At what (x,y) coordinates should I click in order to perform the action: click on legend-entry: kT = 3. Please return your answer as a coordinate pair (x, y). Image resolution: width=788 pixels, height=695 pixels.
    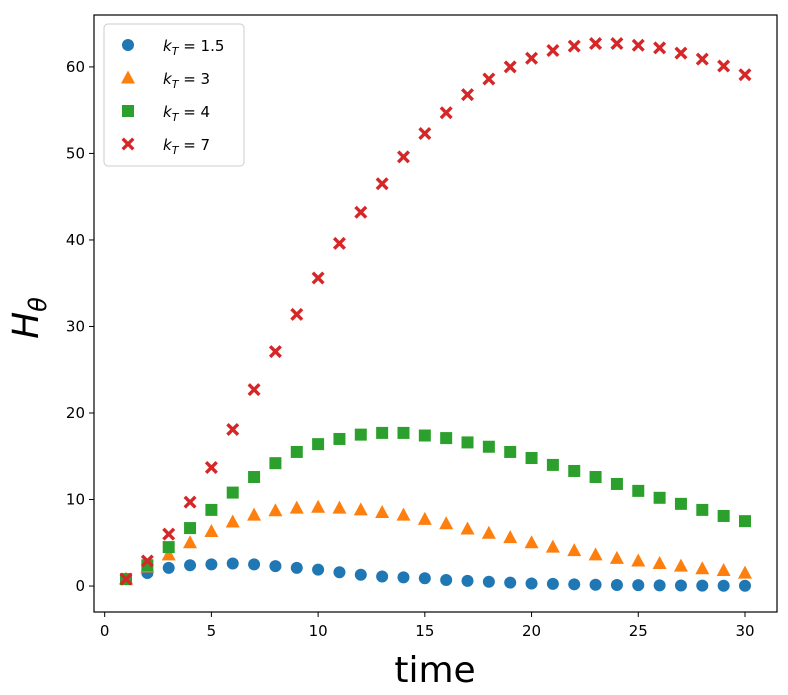
    Looking at the image, I should click on (165, 80).